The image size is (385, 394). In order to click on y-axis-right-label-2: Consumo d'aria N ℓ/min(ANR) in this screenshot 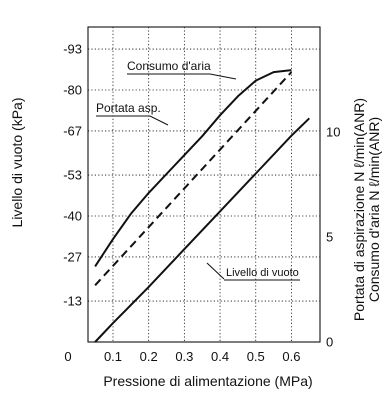, I will do `click(374, 209)`.